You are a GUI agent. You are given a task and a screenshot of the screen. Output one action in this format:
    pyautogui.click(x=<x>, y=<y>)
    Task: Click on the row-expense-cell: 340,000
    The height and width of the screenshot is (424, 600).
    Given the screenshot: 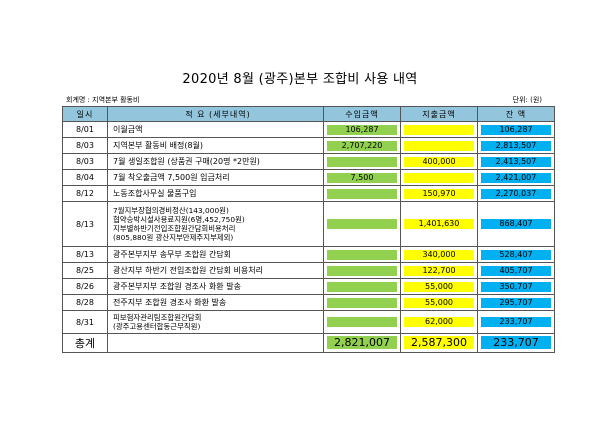 What is the action you would take?
    pyautogui.click(x=439, y=254)
    